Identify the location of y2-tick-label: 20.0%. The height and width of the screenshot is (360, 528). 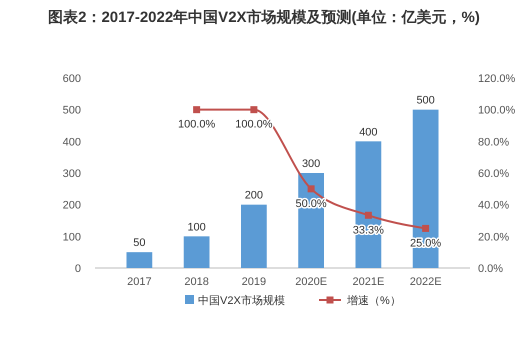
(494, 237).